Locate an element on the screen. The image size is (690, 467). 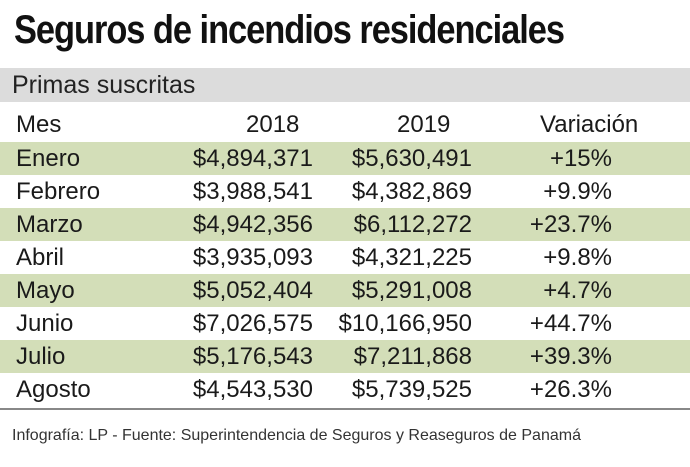
cell-variacion: +4.7% is located at coordinates (577, 290).